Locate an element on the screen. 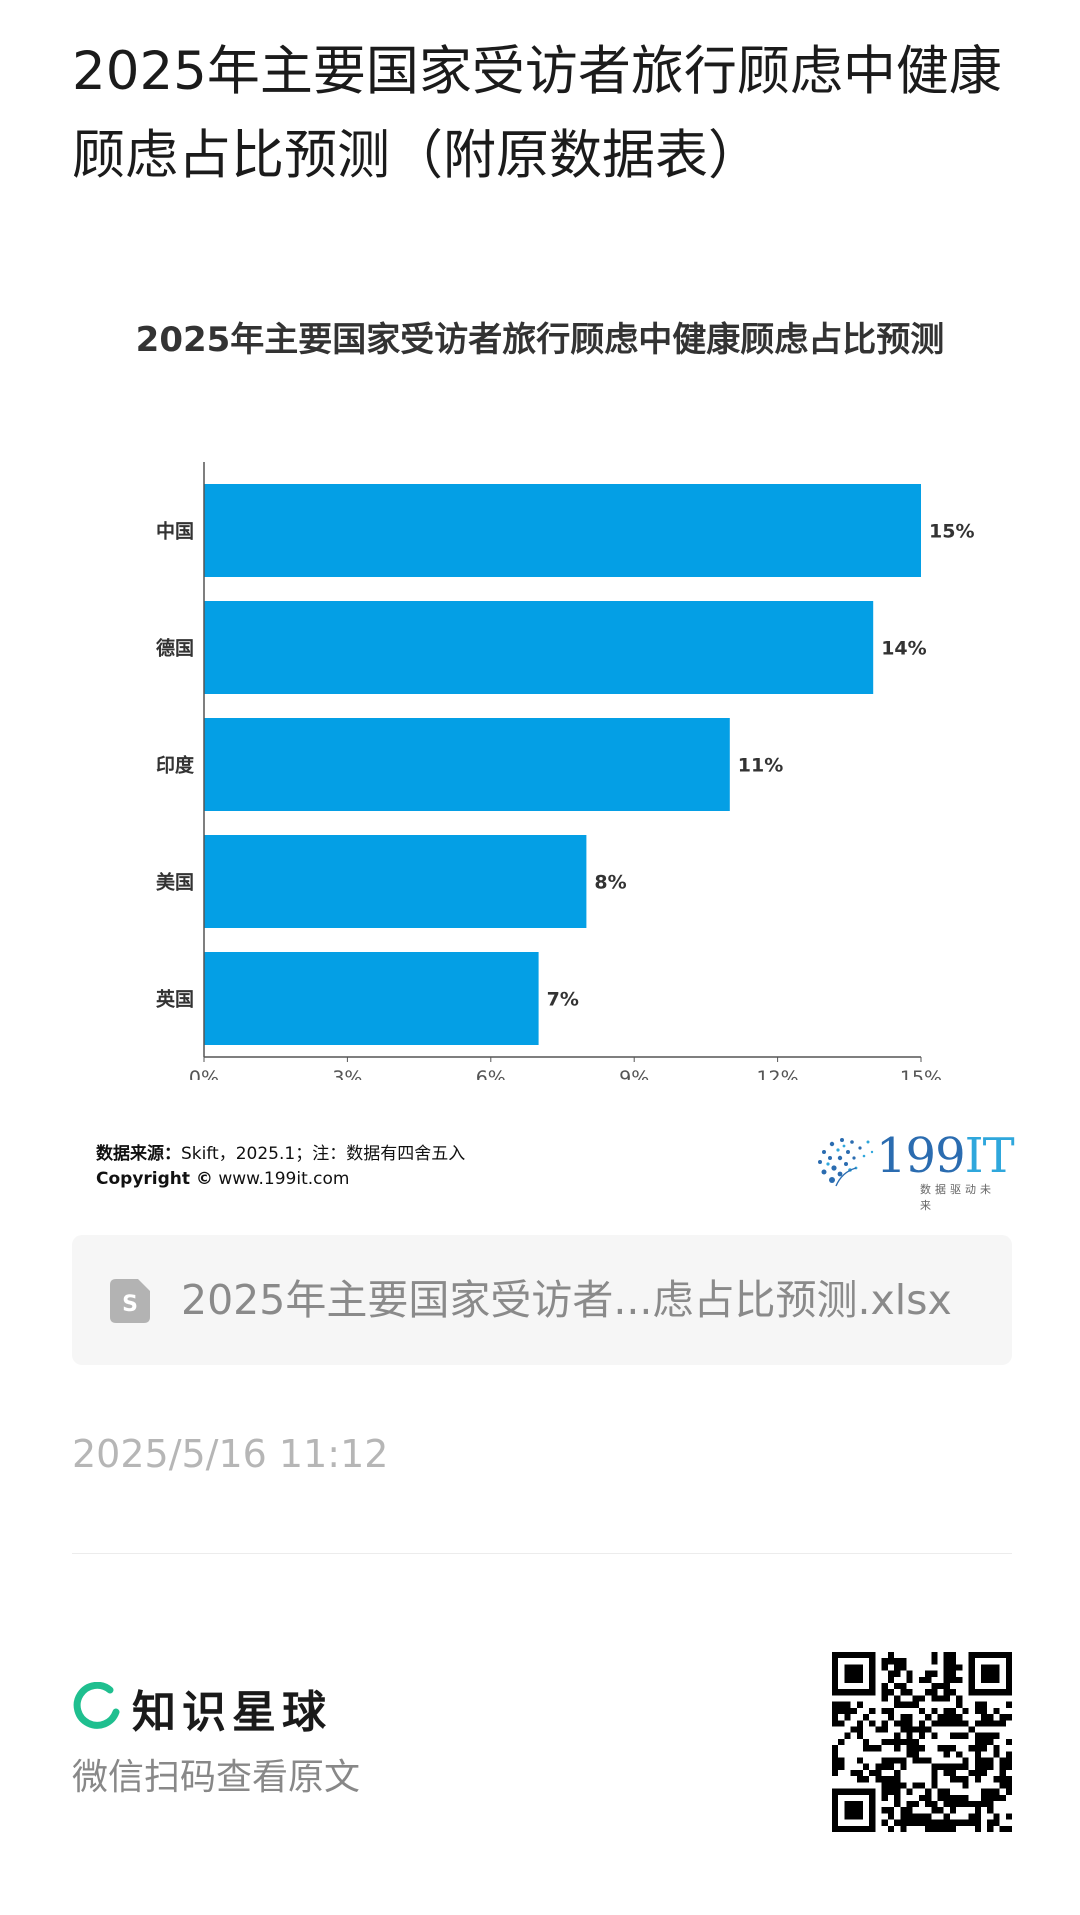 This screenshot has height=1915, width=1080. zsxq-ring-logo-icon is located at coordinates (96, 1705).